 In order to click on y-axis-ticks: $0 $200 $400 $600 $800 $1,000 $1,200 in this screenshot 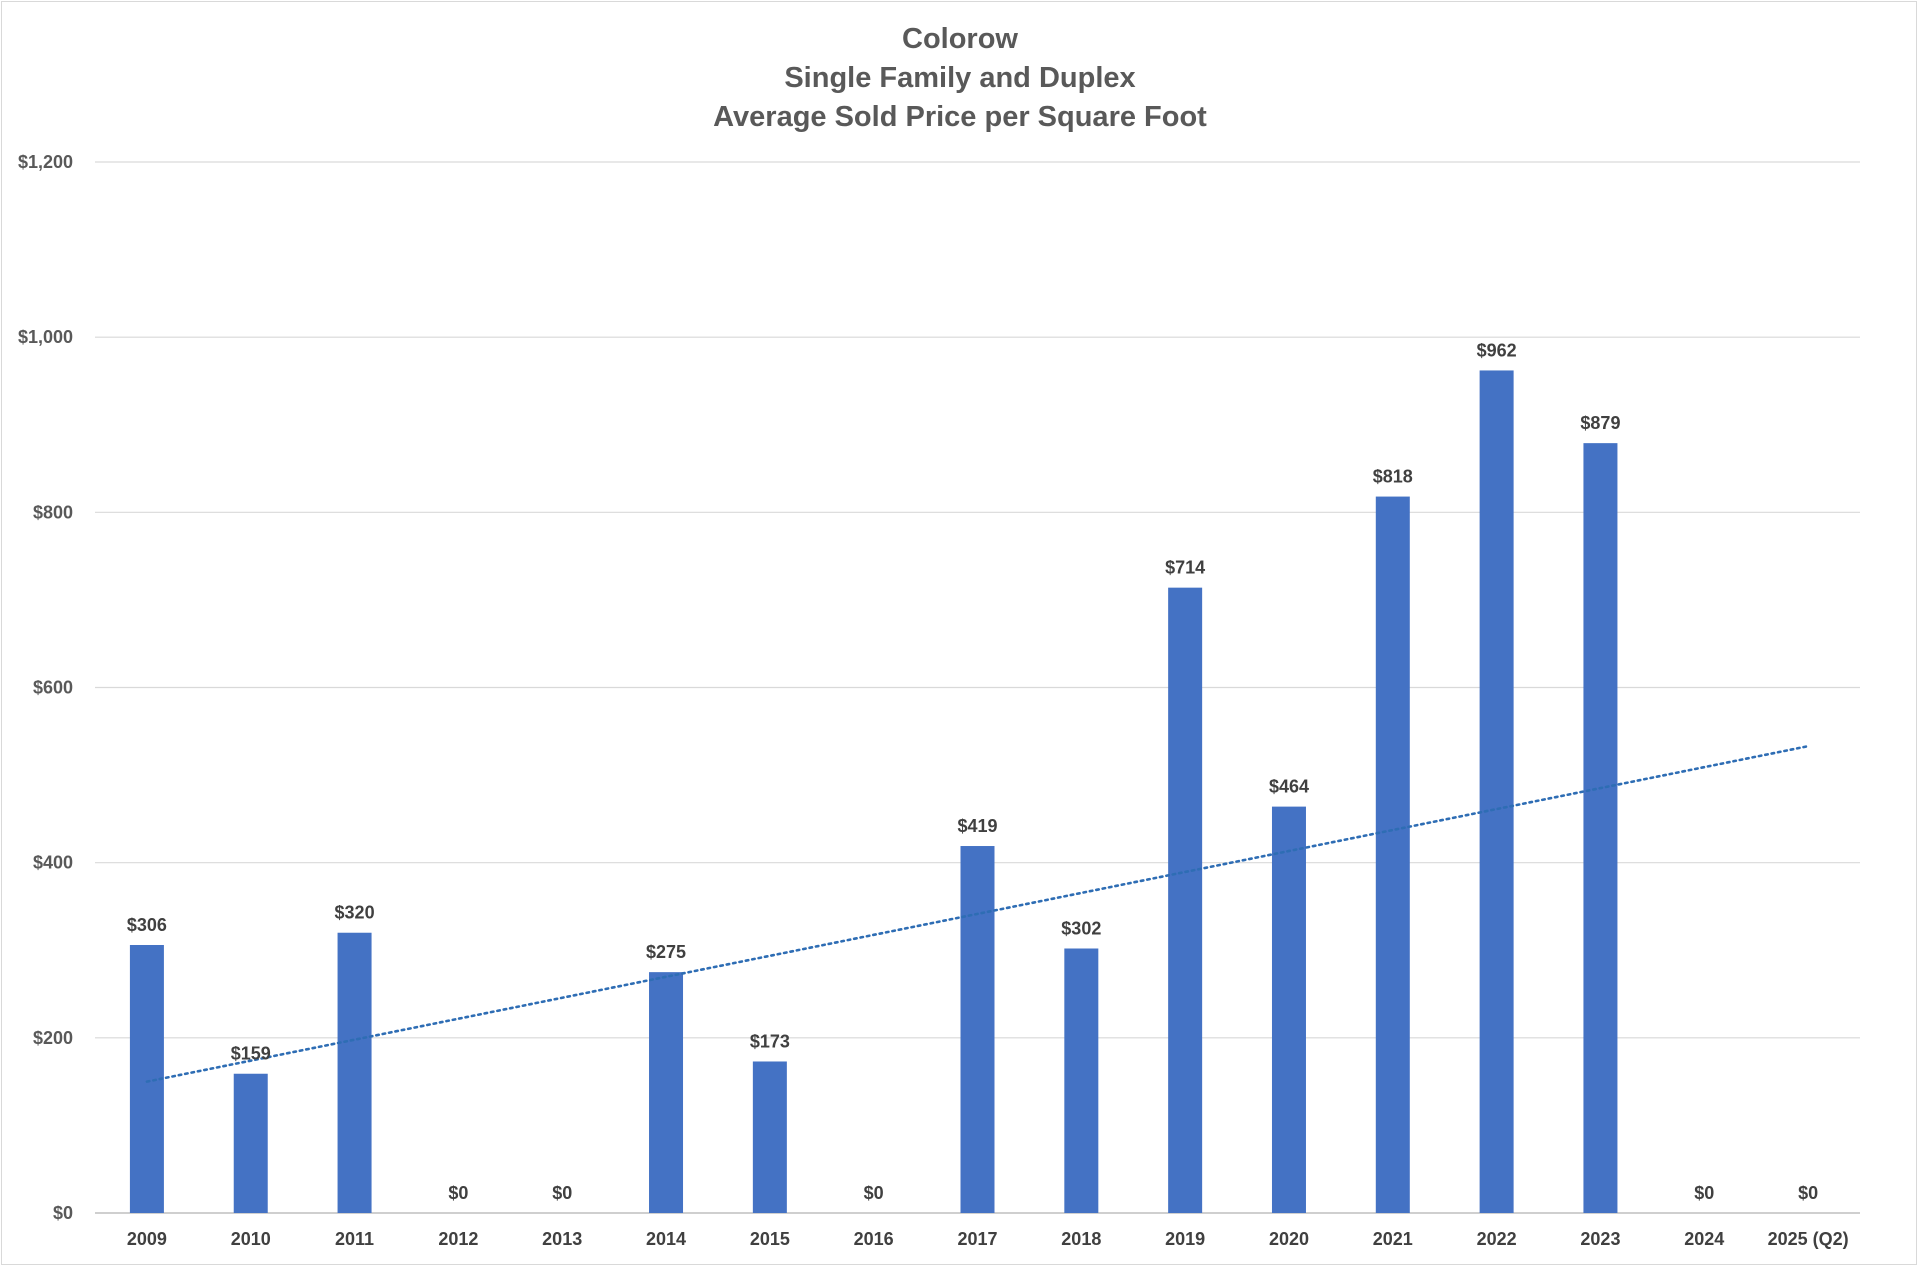, I will do `click(45, 687)`.